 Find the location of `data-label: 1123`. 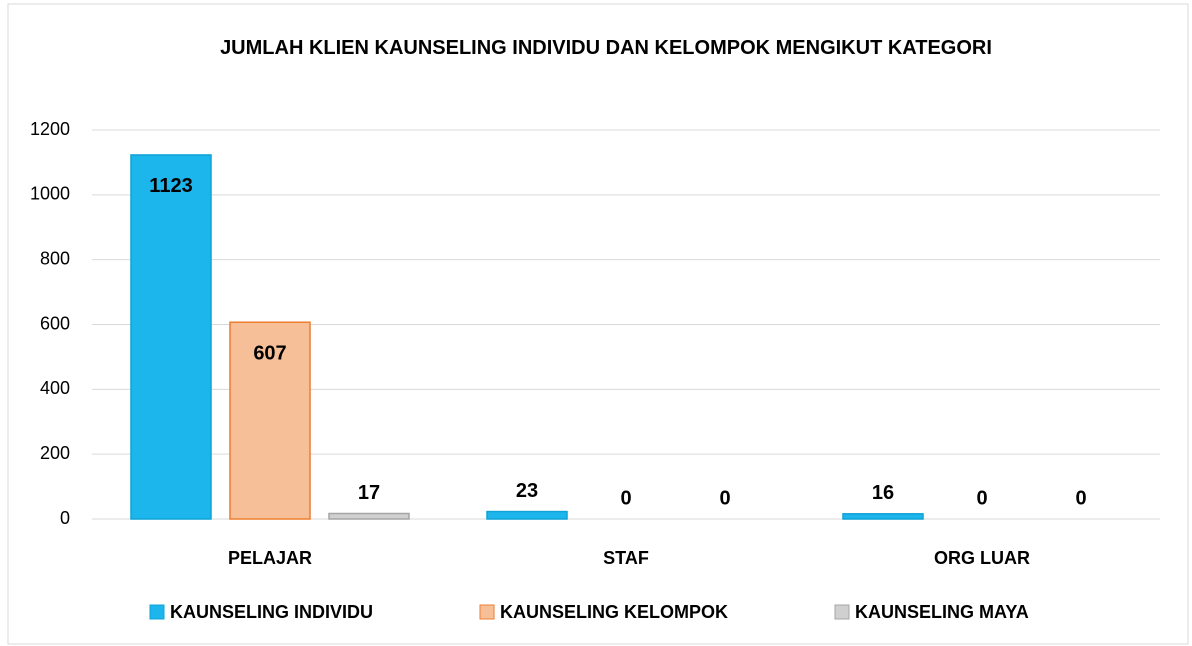

data-label: 1123 is located at coordinates (170, 186).